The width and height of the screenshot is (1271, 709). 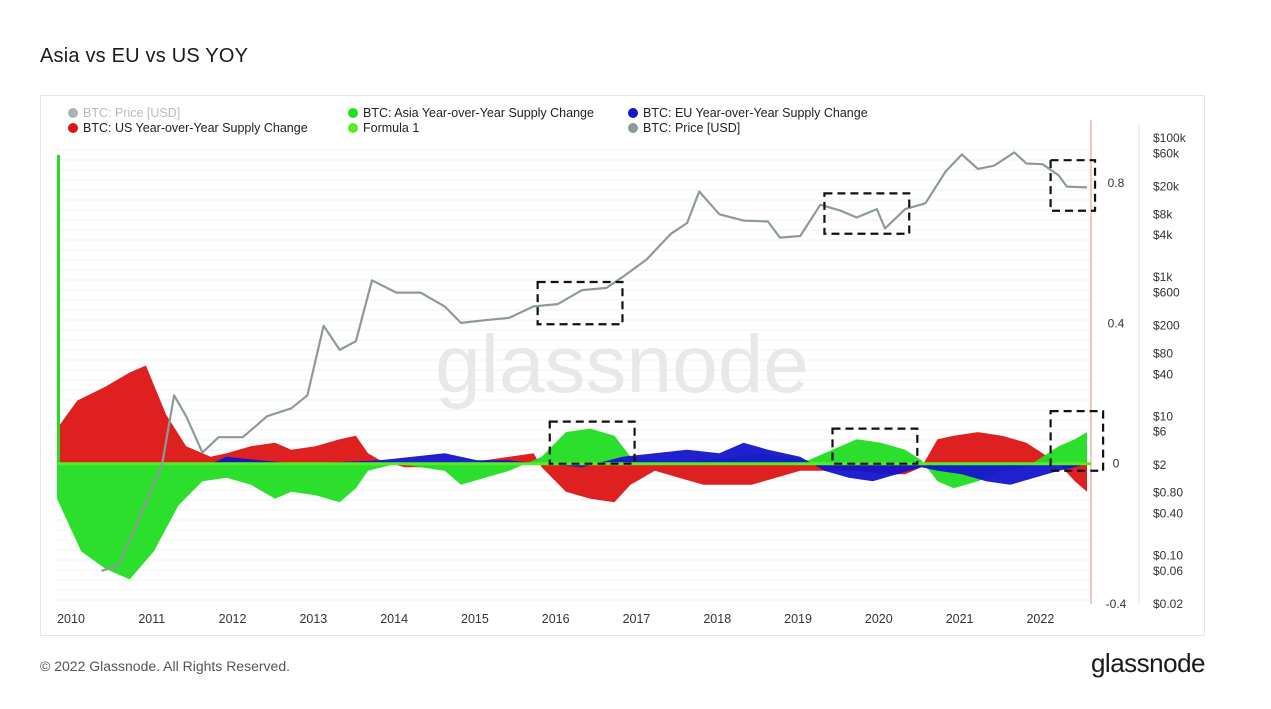 What do you see at coordinates (1170, 138) in the screenshot?
I see `y-right-tick-label: $100k` at bounding box center [1170, 138].